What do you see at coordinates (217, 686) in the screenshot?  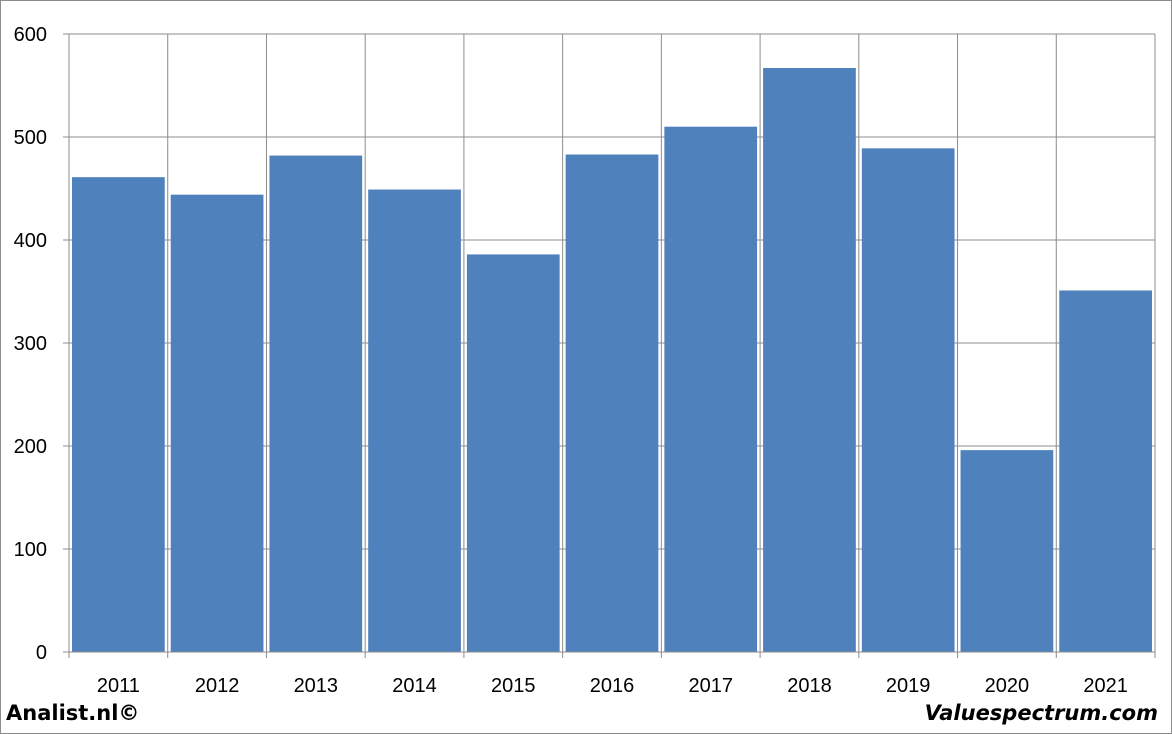 I see `x-tick-label-2012: 2012` at bounding box center [217, 686].